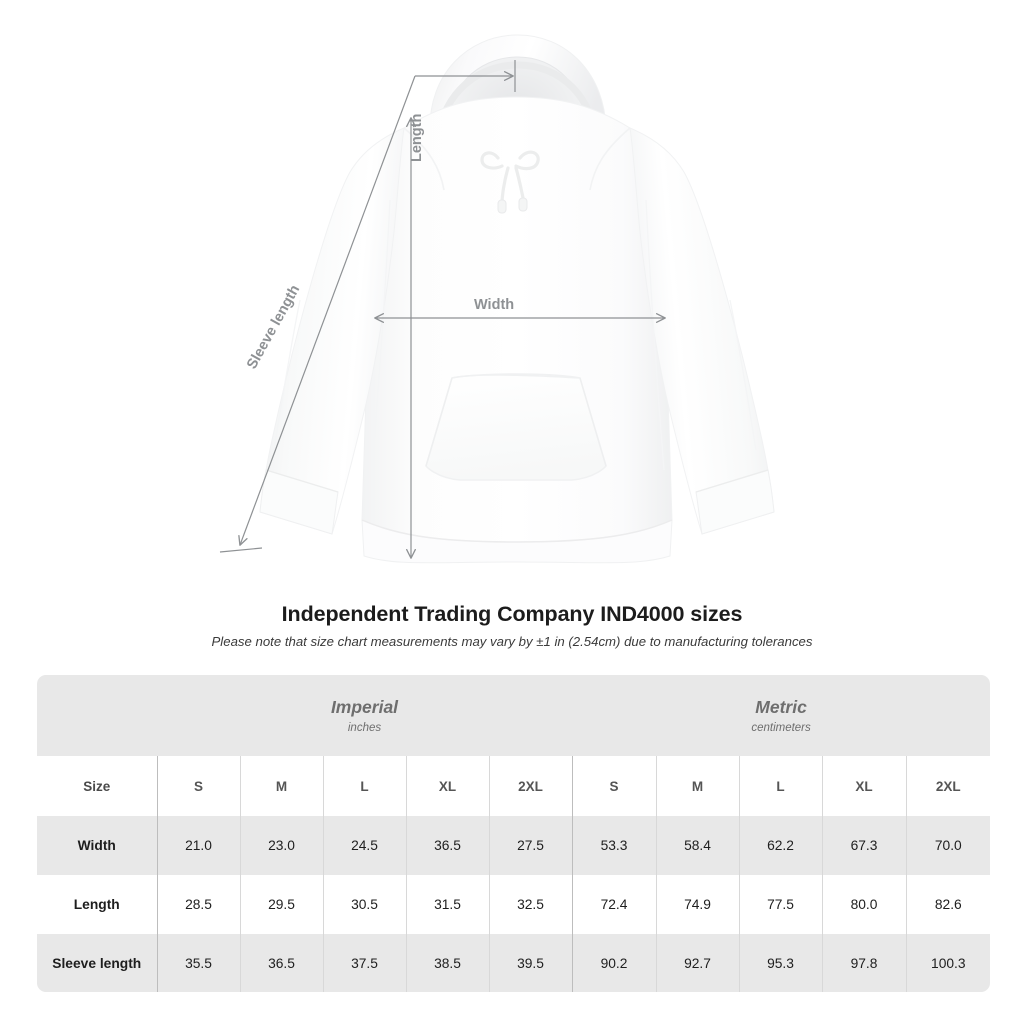 The height and width of the screenshot is (1024, 1024). Describe the element at coordinates (281, 963) in the screenshot. I see `cell-sleeve-imperial-m: 36.5` at that location.